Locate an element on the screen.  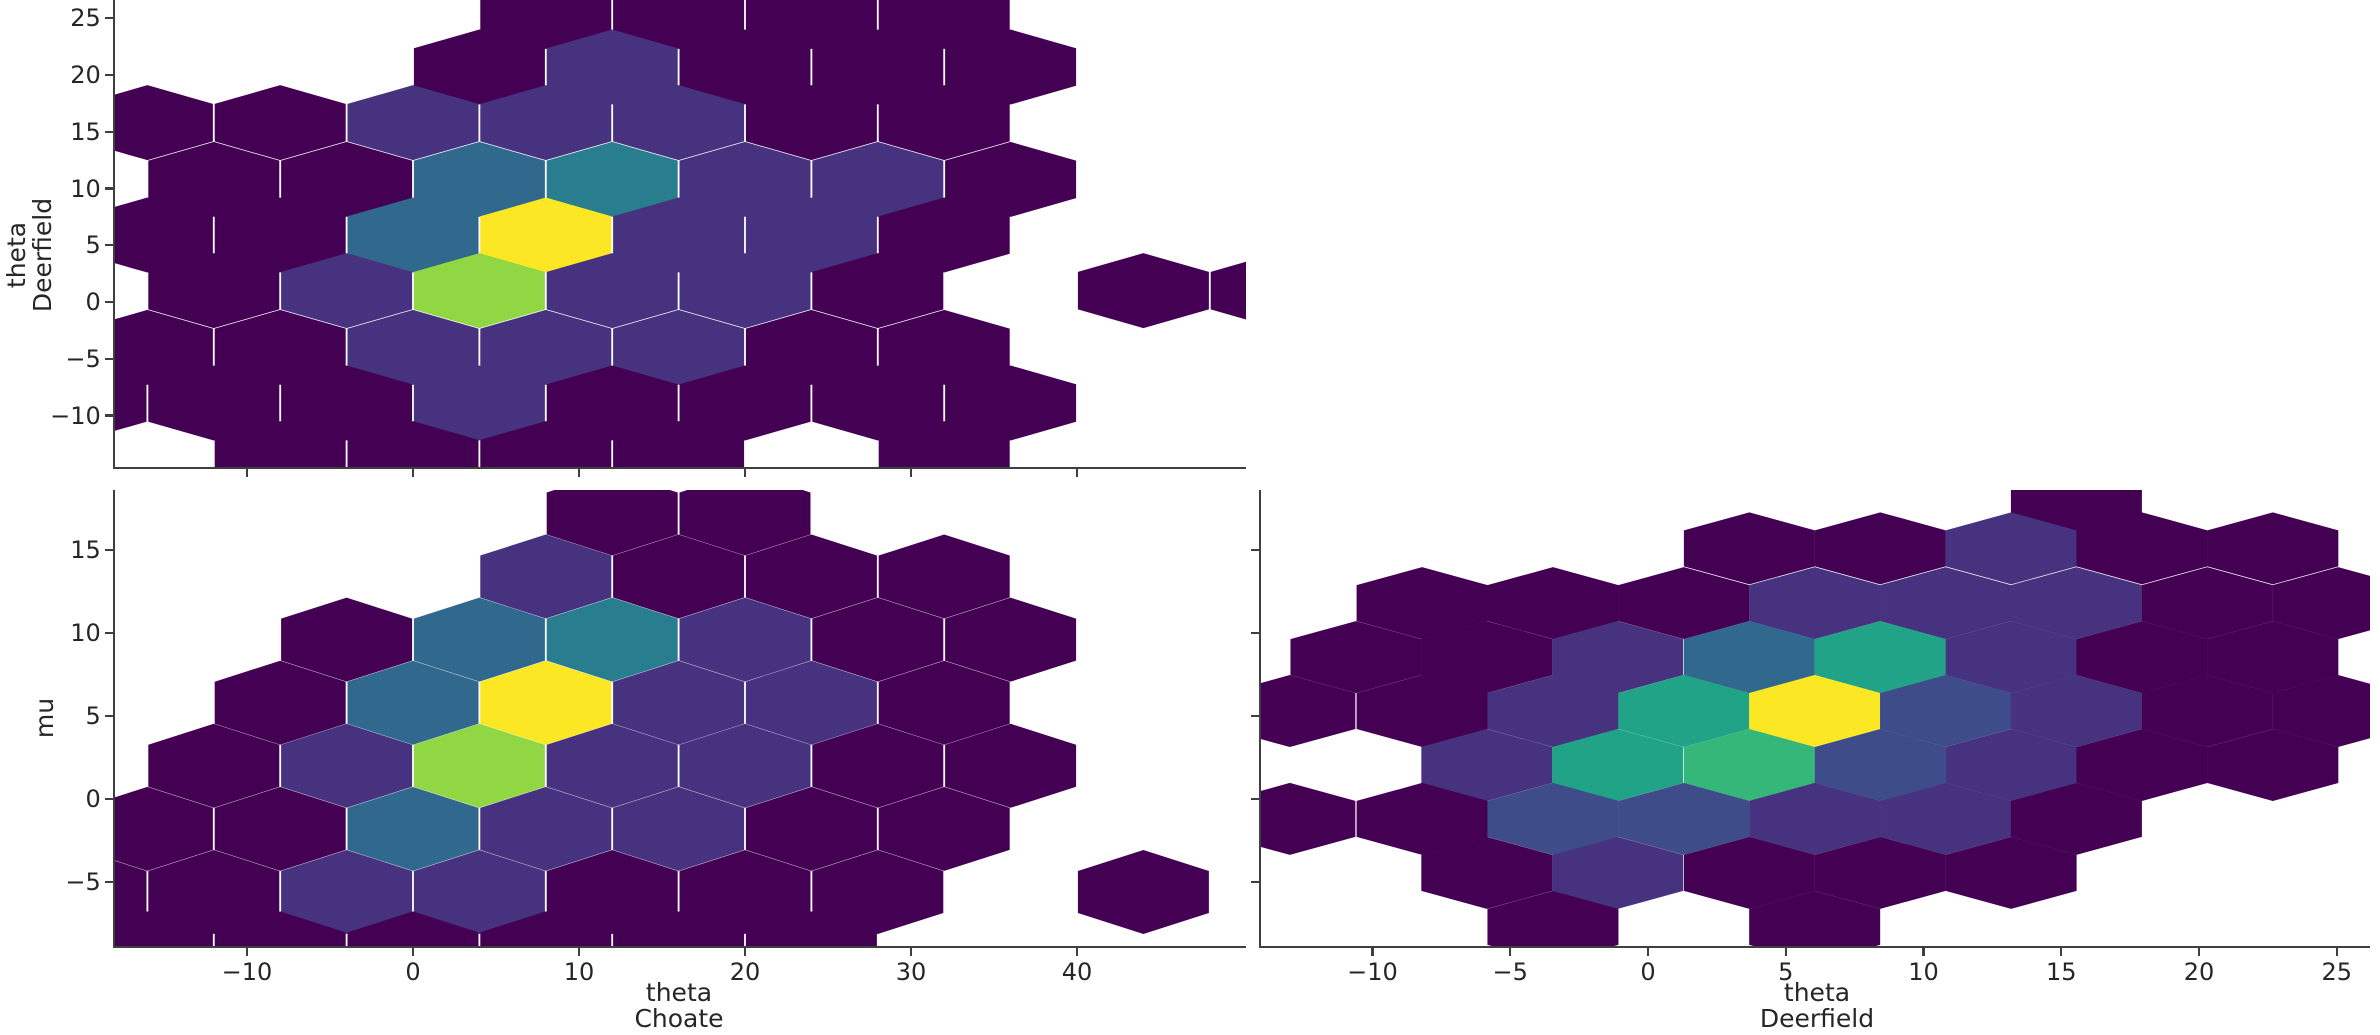
x-tick-label: 20 is located at coordinates (745, 972).